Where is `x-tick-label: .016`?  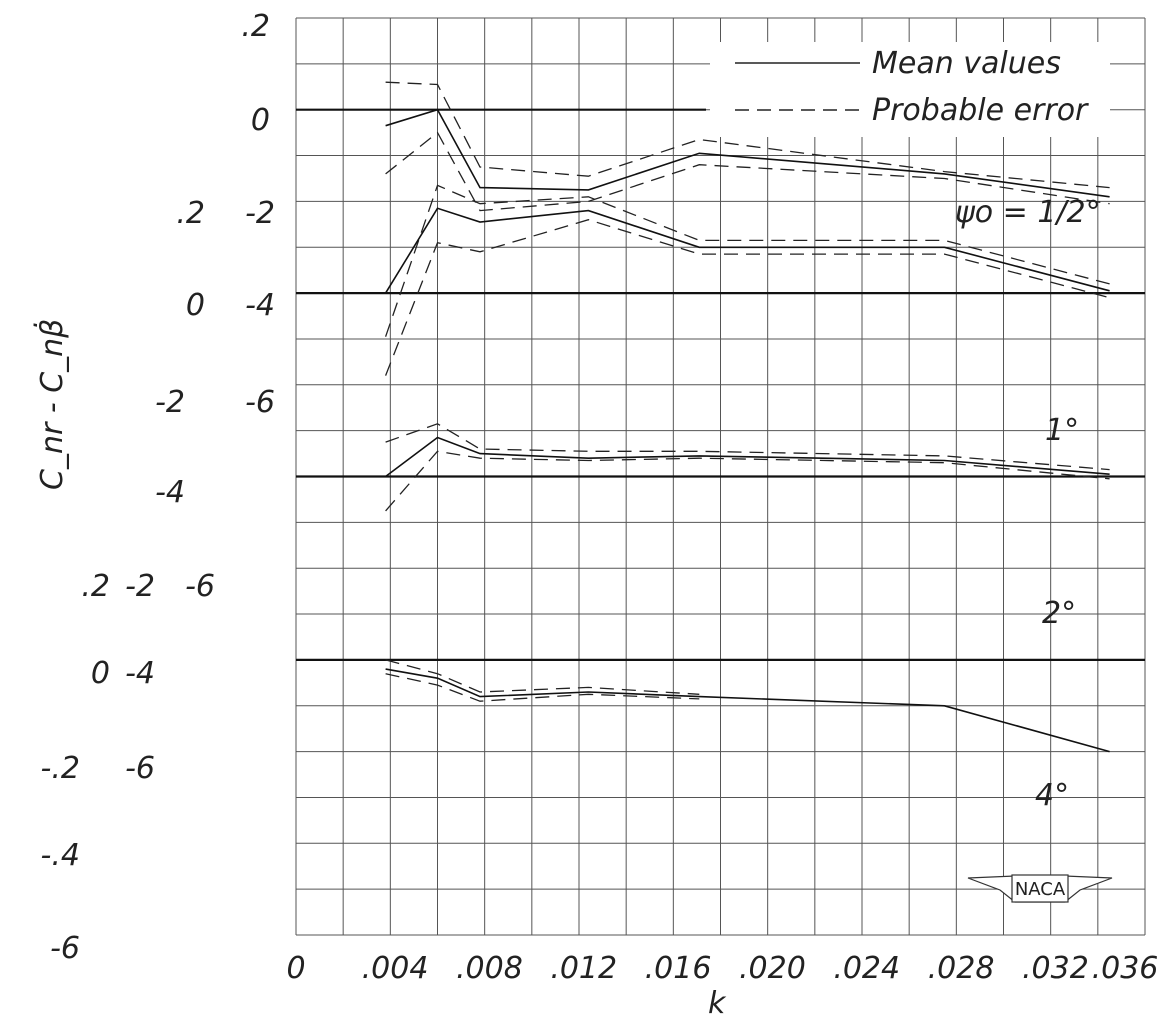
x-tick-label: .016 is located at coordinates (678, 968).